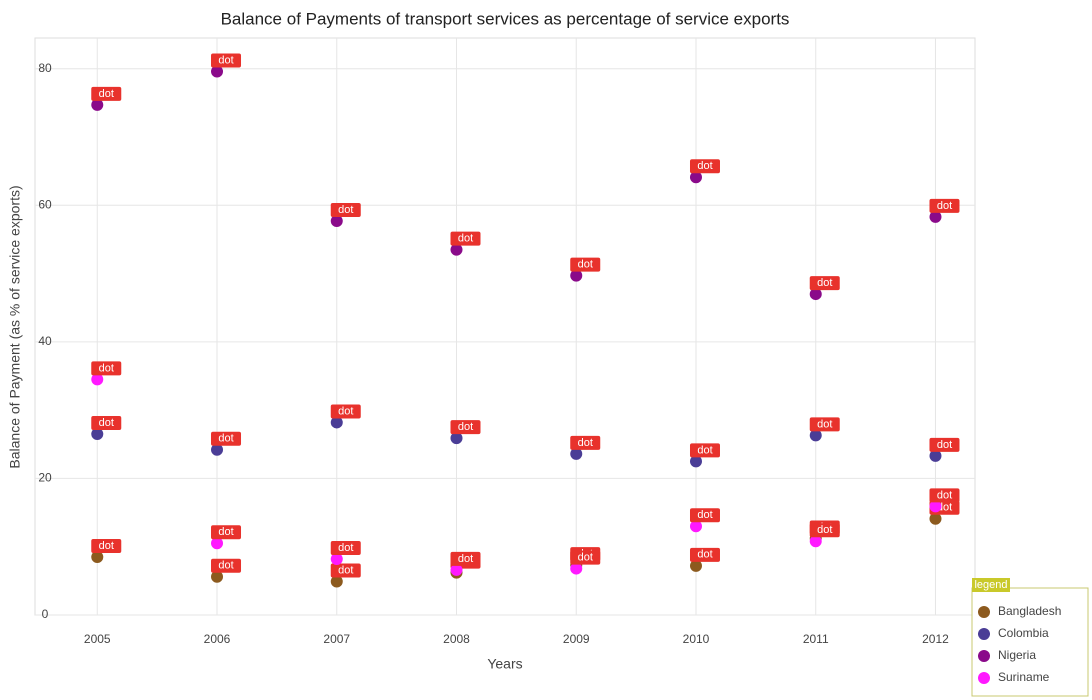  Describe the element at coordinates (45, 68) in the screenshot. I see `y-tick-label: 80` at that location.